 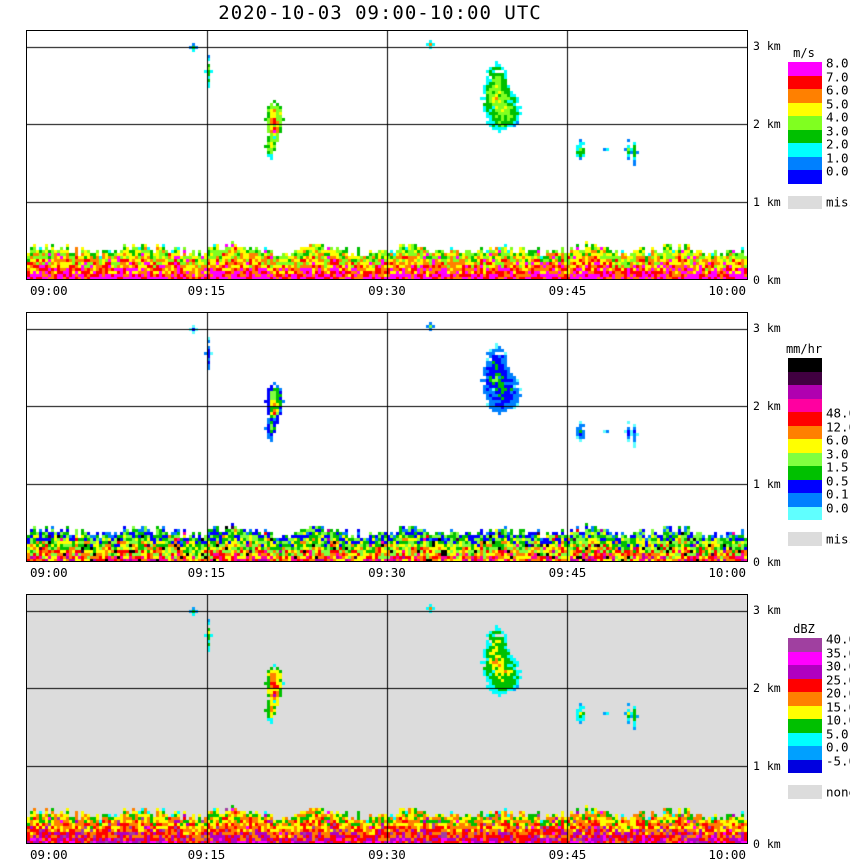 What do you see at coordinates (838, 652) in the screenshot?
I see `colorbar-tick-label: 35.0` at bounding box center [838, 652].